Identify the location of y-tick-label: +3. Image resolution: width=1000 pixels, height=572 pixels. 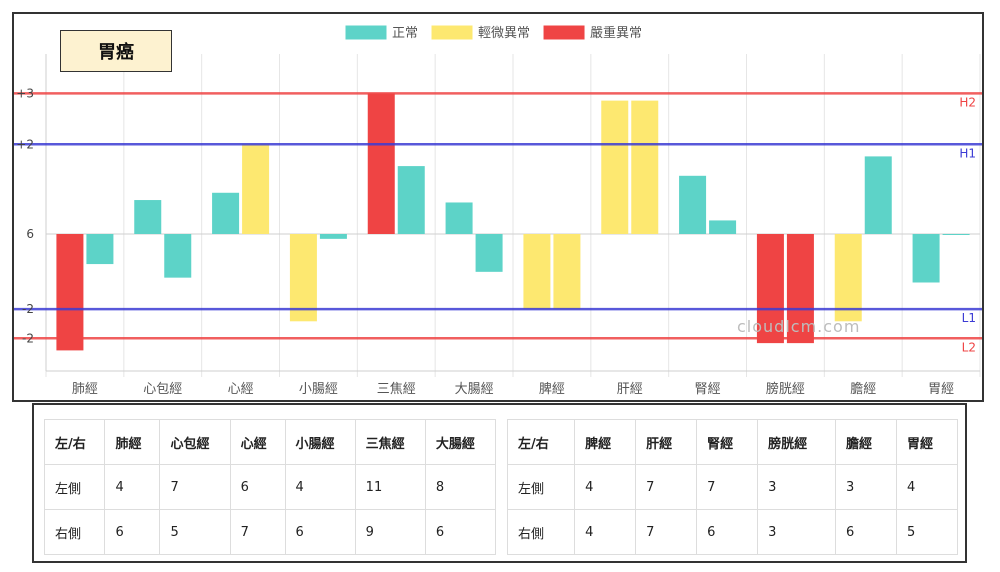
(25, 93).